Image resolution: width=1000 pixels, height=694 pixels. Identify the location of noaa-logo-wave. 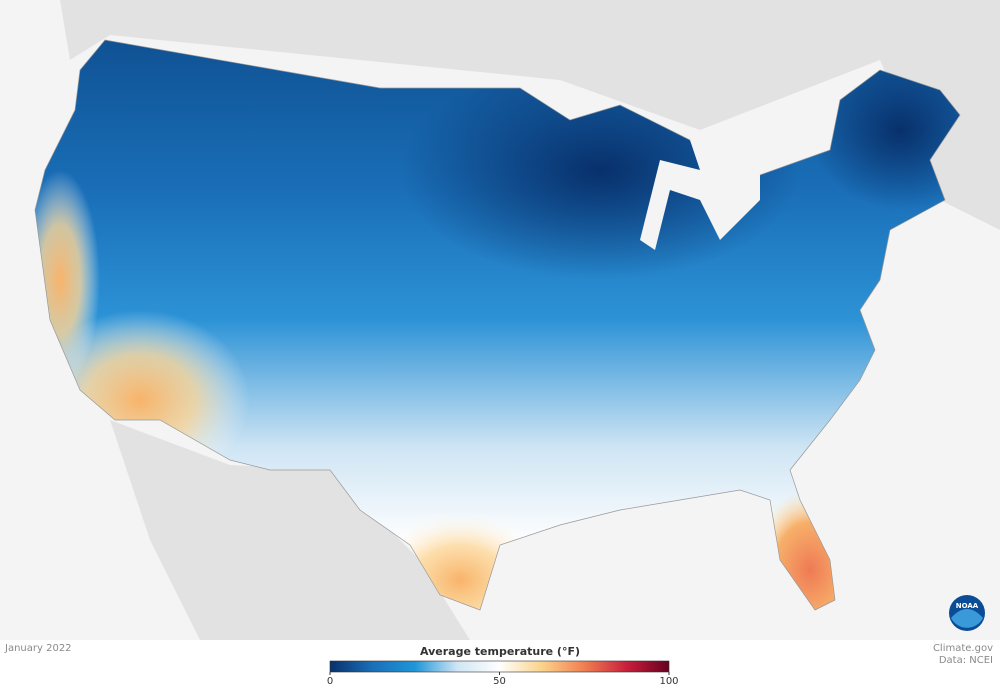
(967, 618).